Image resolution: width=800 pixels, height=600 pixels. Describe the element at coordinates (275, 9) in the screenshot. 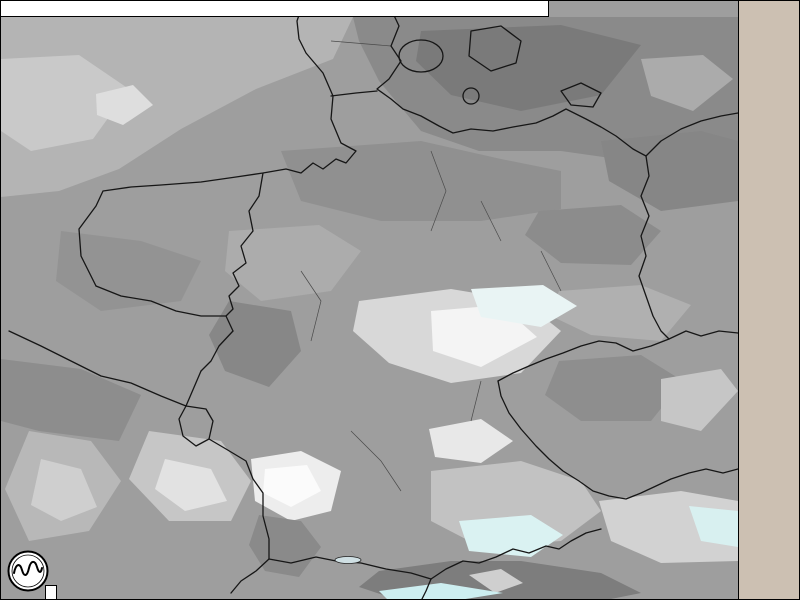

I see `title-bar` at that location.